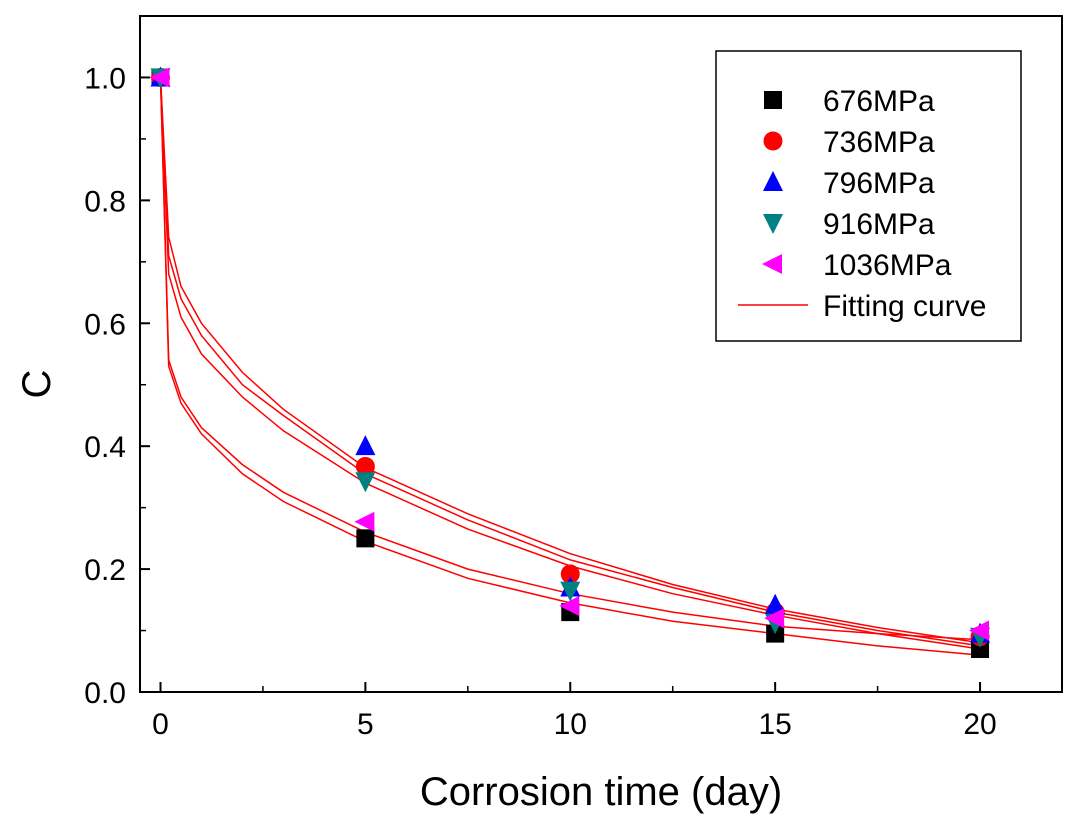 Image resolution: width=1080 pixels, height=834 pixels. Describe the element at coordinates (160, 724) in the screenshot. I see `x-tick-label: 0` at that location.